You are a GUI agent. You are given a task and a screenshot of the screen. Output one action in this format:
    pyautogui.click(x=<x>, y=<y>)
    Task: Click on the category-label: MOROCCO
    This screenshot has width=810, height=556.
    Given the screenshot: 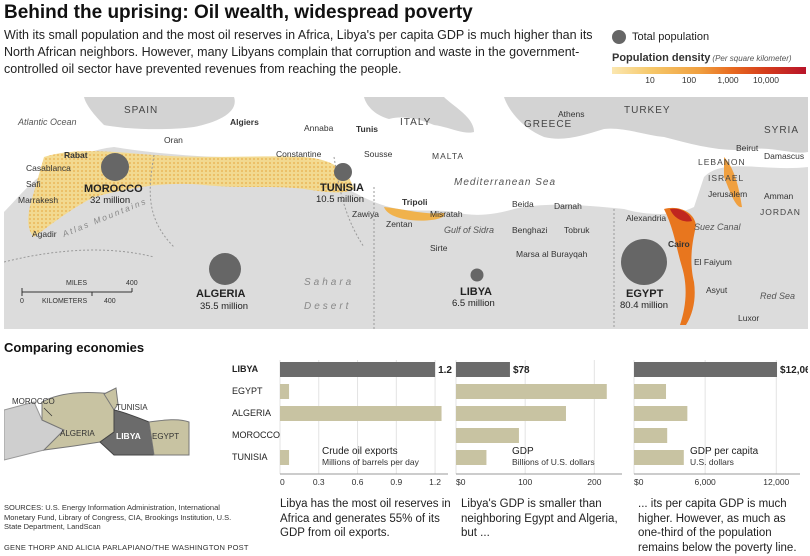 What is the action you would take?
    pyautogui.click(x=256, y=435)
    